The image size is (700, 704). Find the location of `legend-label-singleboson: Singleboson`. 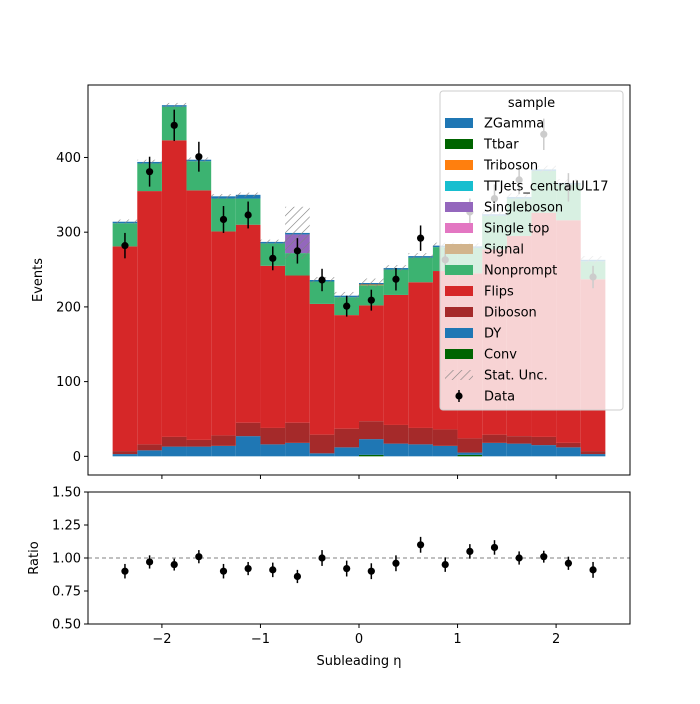

legend-label-singleboson: Singleboson is located at coordinates (523, 208).